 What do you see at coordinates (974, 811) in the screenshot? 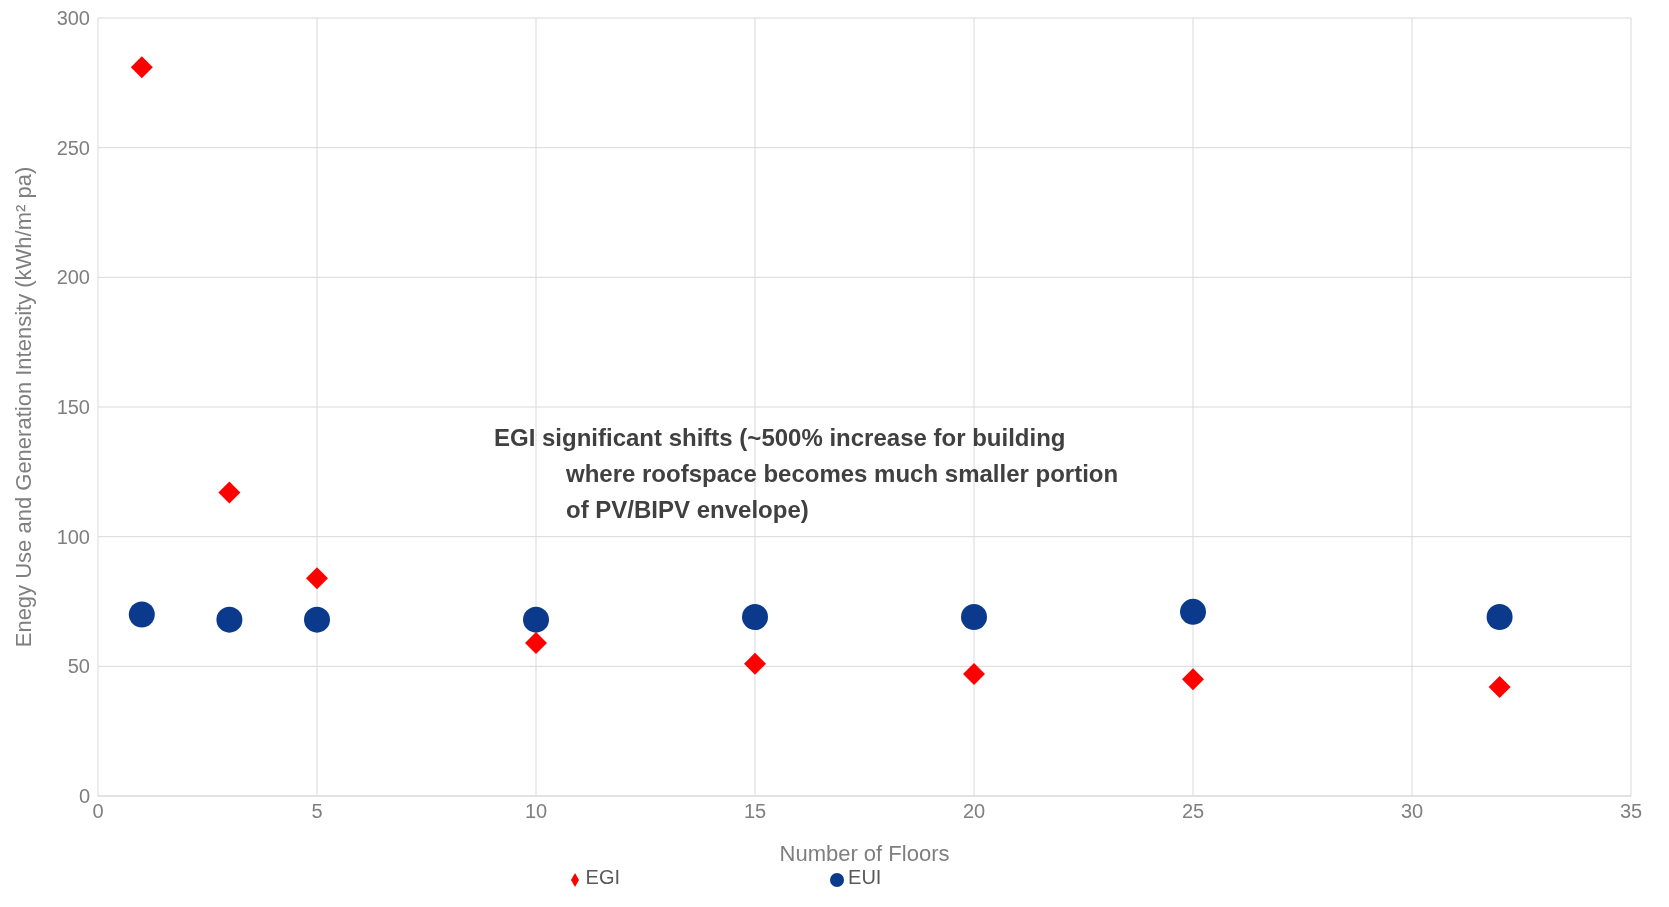
I see `x-tick-label: 20` at bounding box center [974, 811].